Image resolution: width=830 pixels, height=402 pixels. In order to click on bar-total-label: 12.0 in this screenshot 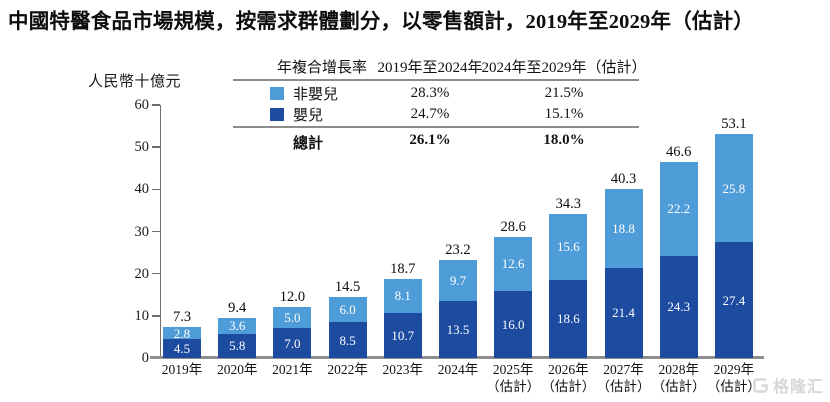, I will do `click(292, 297)`.